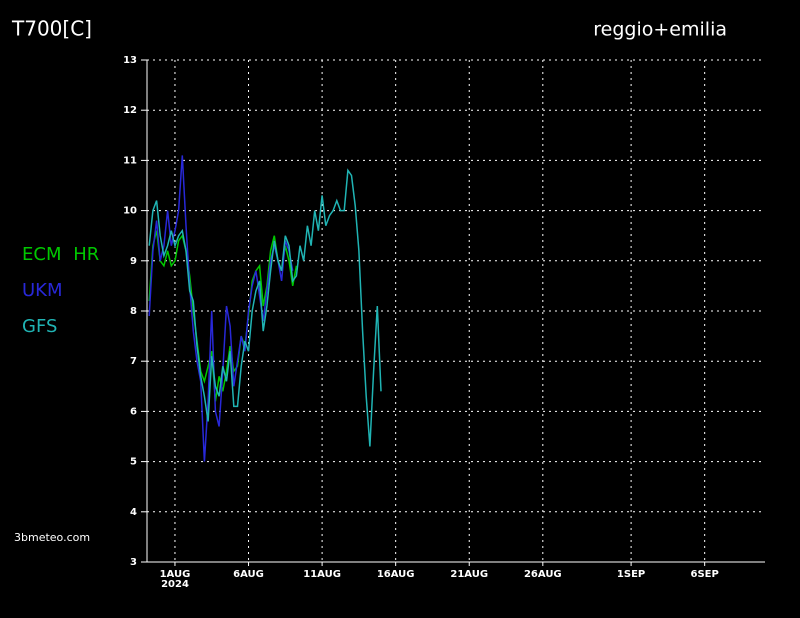 The image size is (800, 618). I want to click on y-tick-label: 3, so click(133, 562).